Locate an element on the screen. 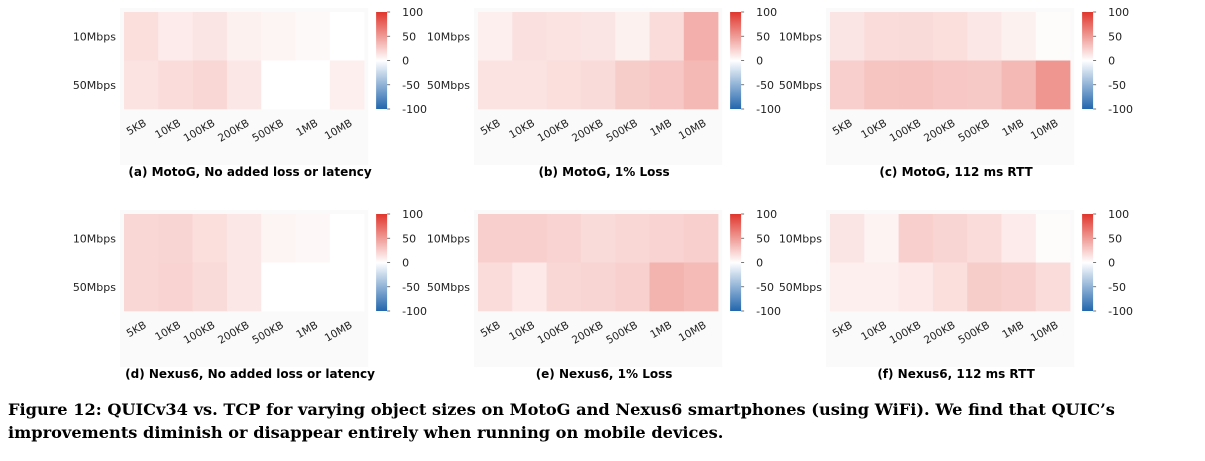 Image resolution: width=1205 pixels, height=461 pixels. panel-caption: (b) MotoG, 1% Loss is located at coordinates (603, 172).